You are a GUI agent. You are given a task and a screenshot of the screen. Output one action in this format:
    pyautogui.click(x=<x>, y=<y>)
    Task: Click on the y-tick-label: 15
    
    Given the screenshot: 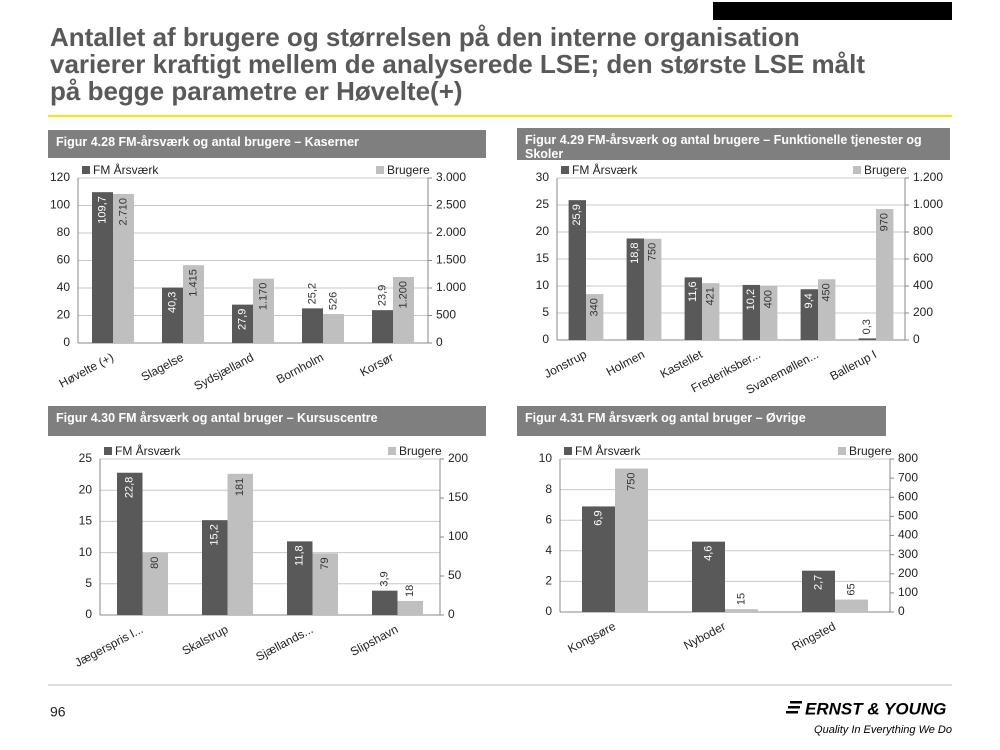 What is the action you would take?
    pyautogui.click(x=543, y=258)
    